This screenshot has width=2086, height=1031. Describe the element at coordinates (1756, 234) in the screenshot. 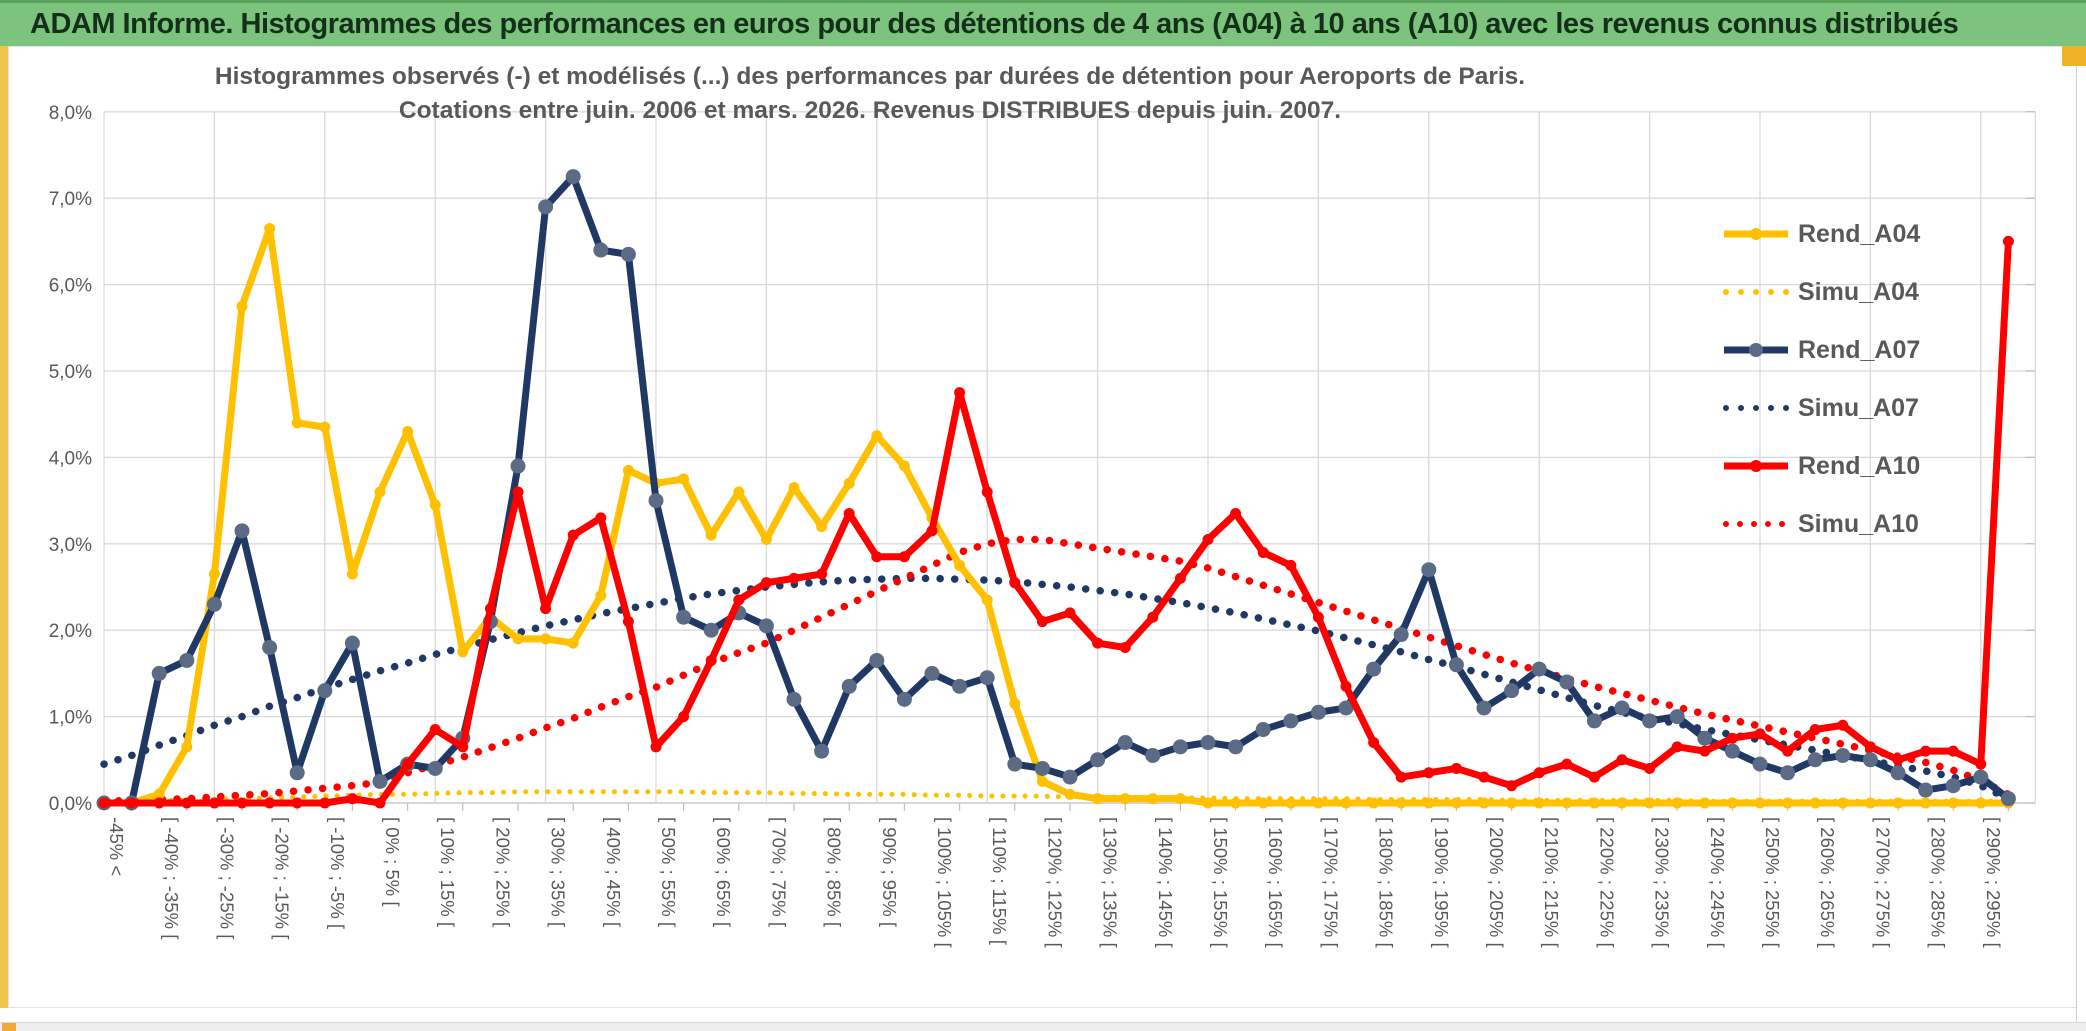

I see `rend-a04-line-sample-icon` at that location.